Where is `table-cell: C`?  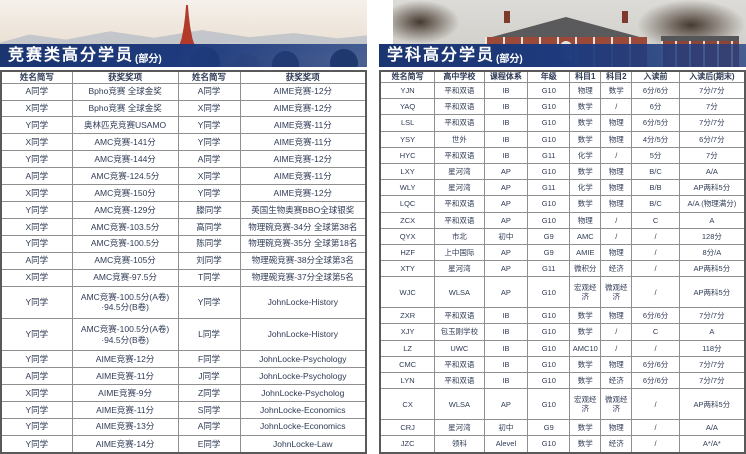 table-cell: C is located at coordinates (655, 220).